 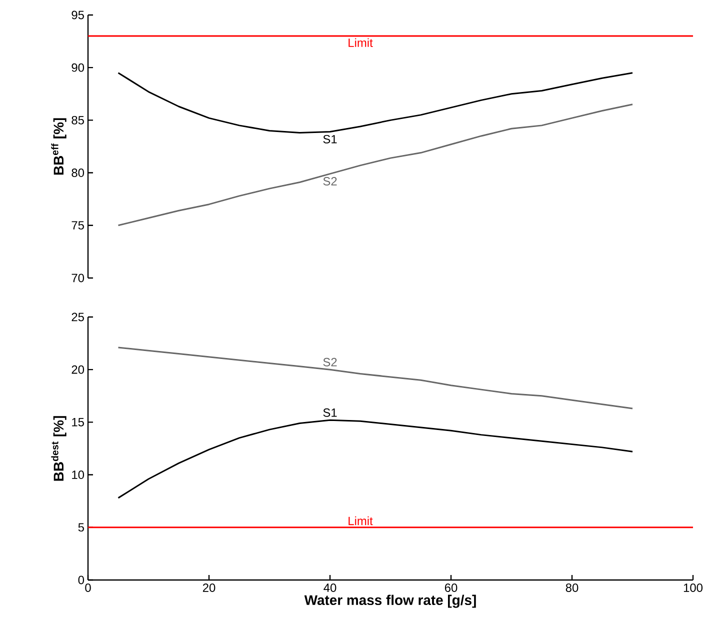 What do you see at coordinates (58, 146) in the screenshot?
I see `y-axis-title: BB$^{eff}$ [%]` at bounding box center [58, 146].